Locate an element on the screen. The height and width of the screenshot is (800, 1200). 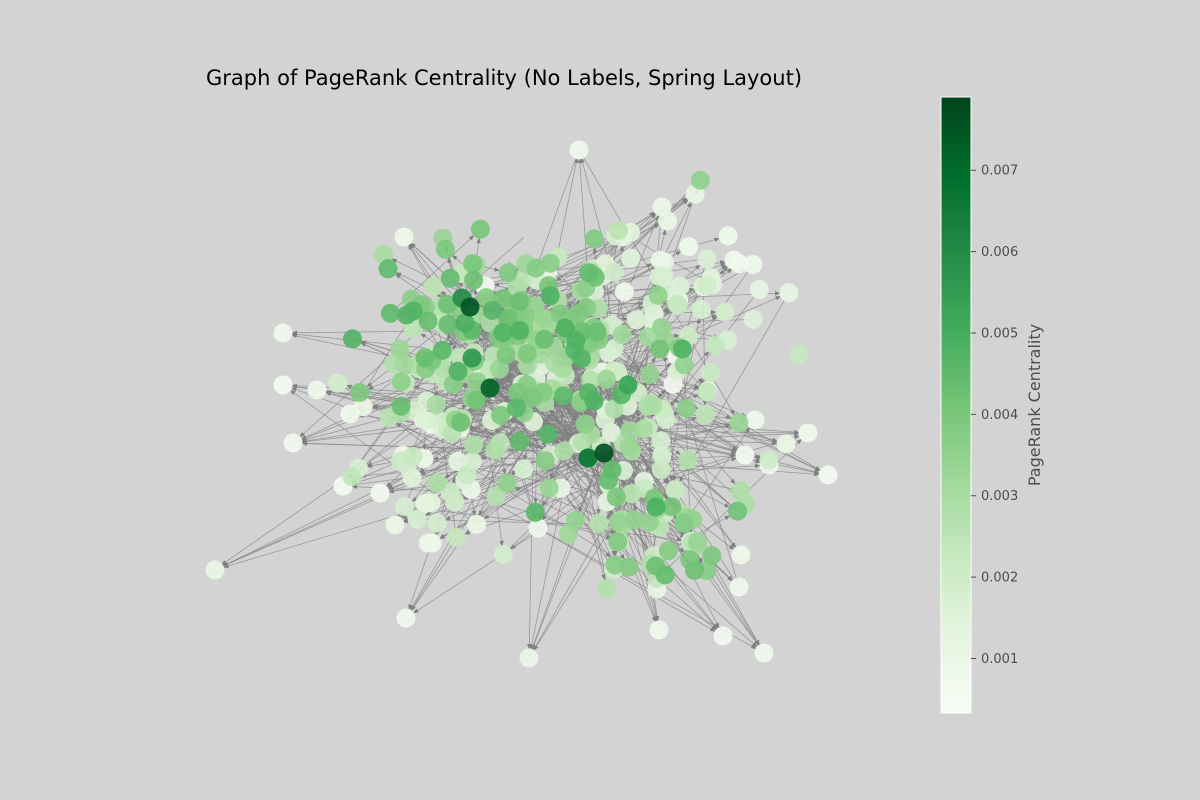
colorbar-label: PageRank Centrality is located at coordinates (1034, 405).